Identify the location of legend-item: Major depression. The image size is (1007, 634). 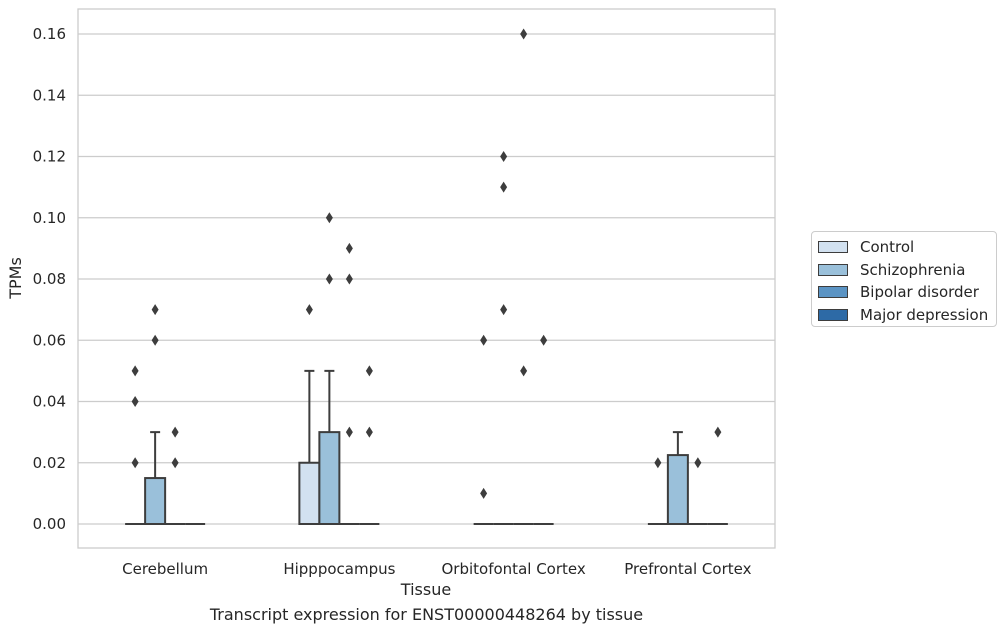
(904, 315).